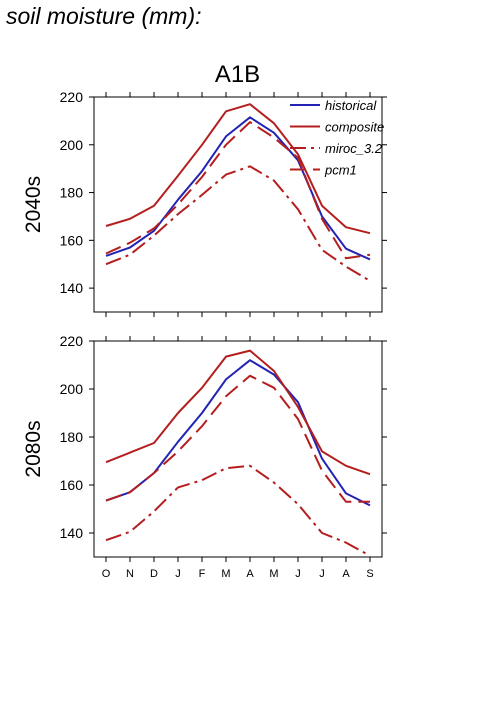 The width and height of the screenshot is (501, 709). I want to click on series-line-composite-2080s, so click(238, 412).